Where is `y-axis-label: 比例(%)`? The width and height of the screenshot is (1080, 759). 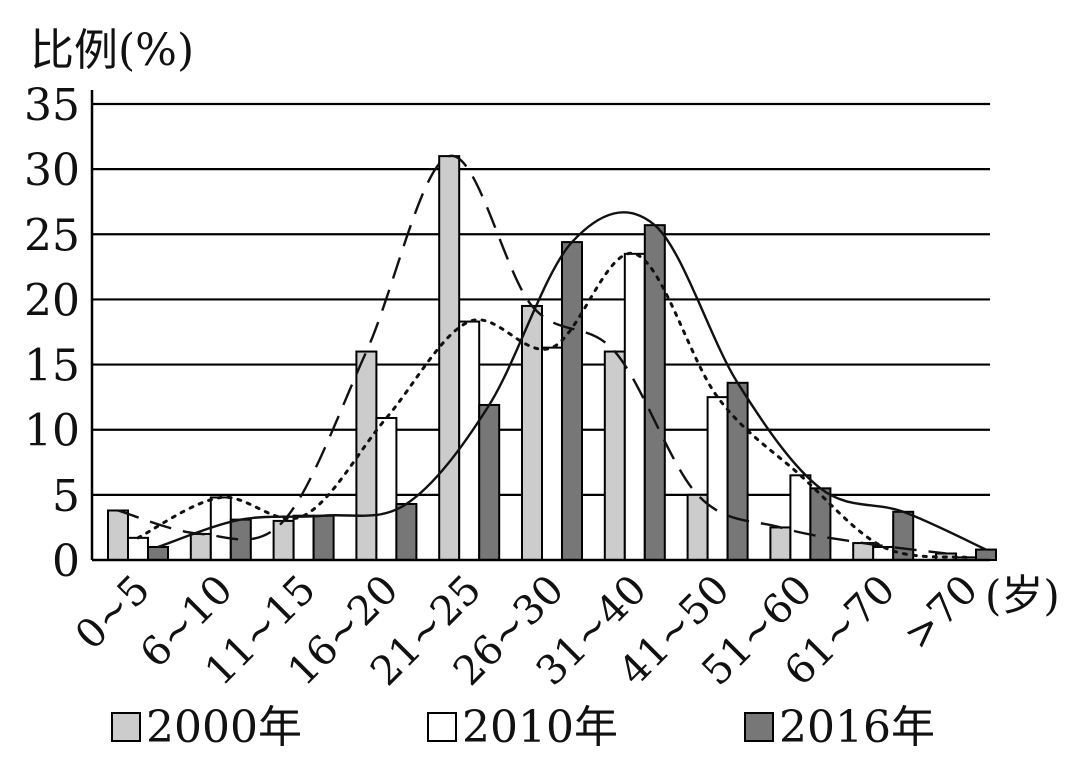
y-axis-label: 比例(%) is located at coordinates (112, 50).